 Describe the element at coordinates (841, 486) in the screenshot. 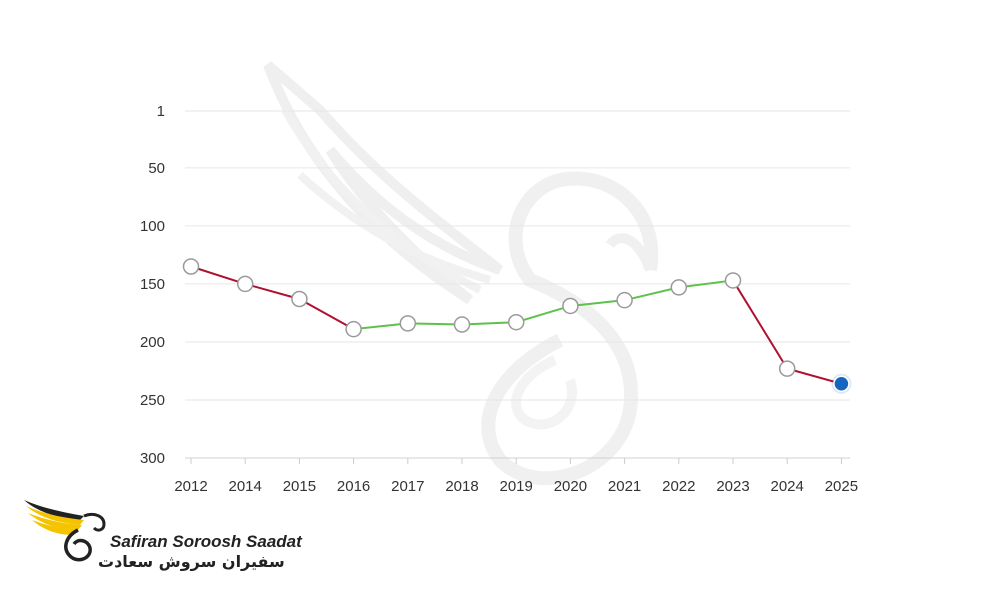

I see `x-tick-label: 2025` at that location.